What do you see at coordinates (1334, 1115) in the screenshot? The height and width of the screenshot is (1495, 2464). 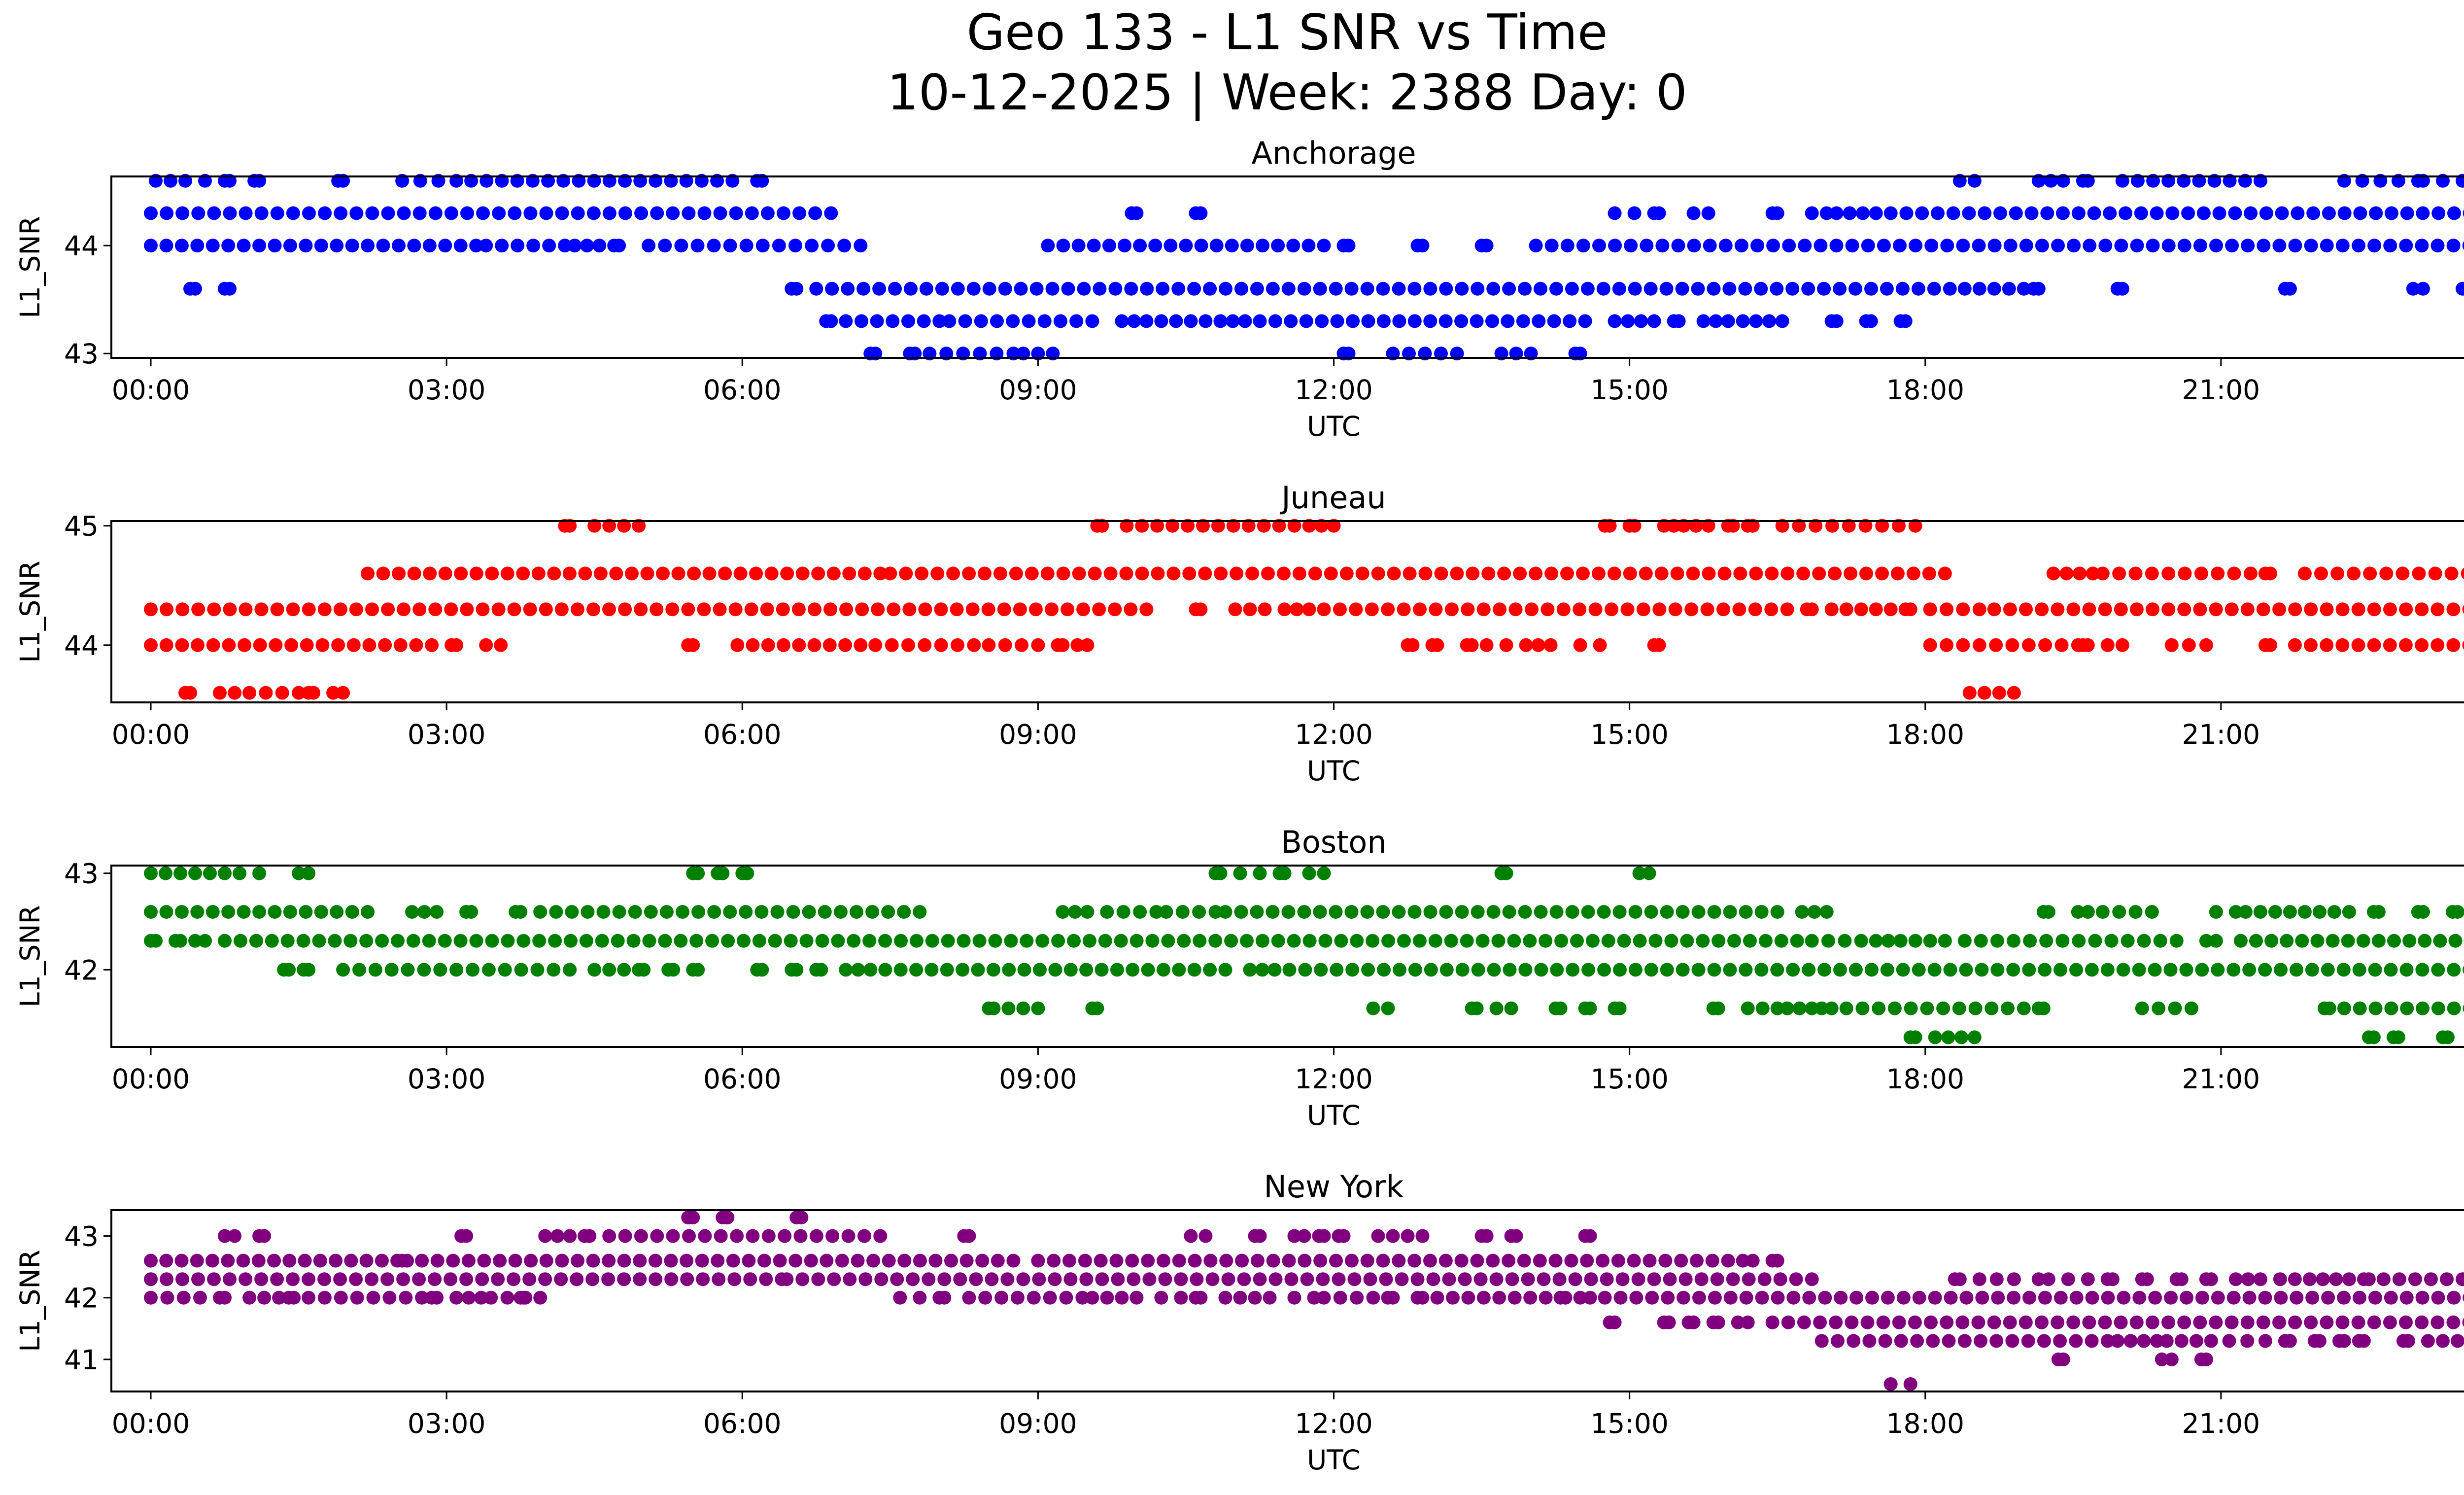 I see `x-axis-label: UTC` at bounding box center [1334, 1115].